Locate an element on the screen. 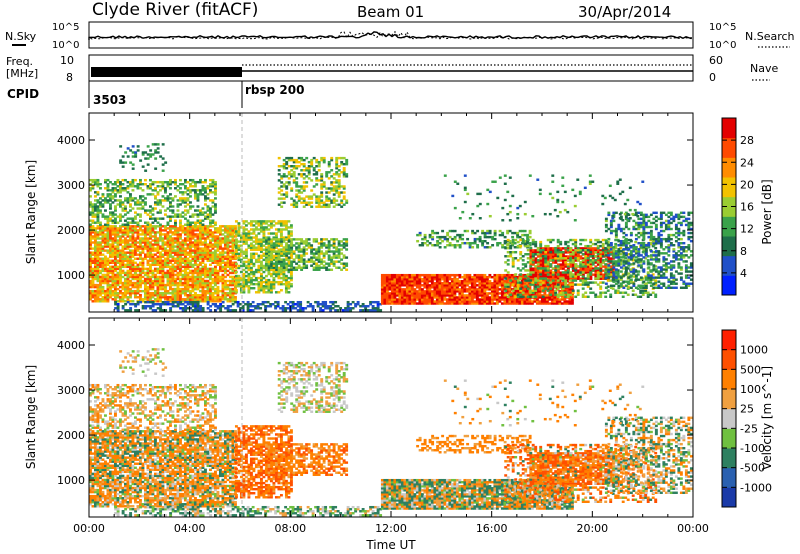  velocity-xtick-label: 16:00 is located at coordinates (492, 528).